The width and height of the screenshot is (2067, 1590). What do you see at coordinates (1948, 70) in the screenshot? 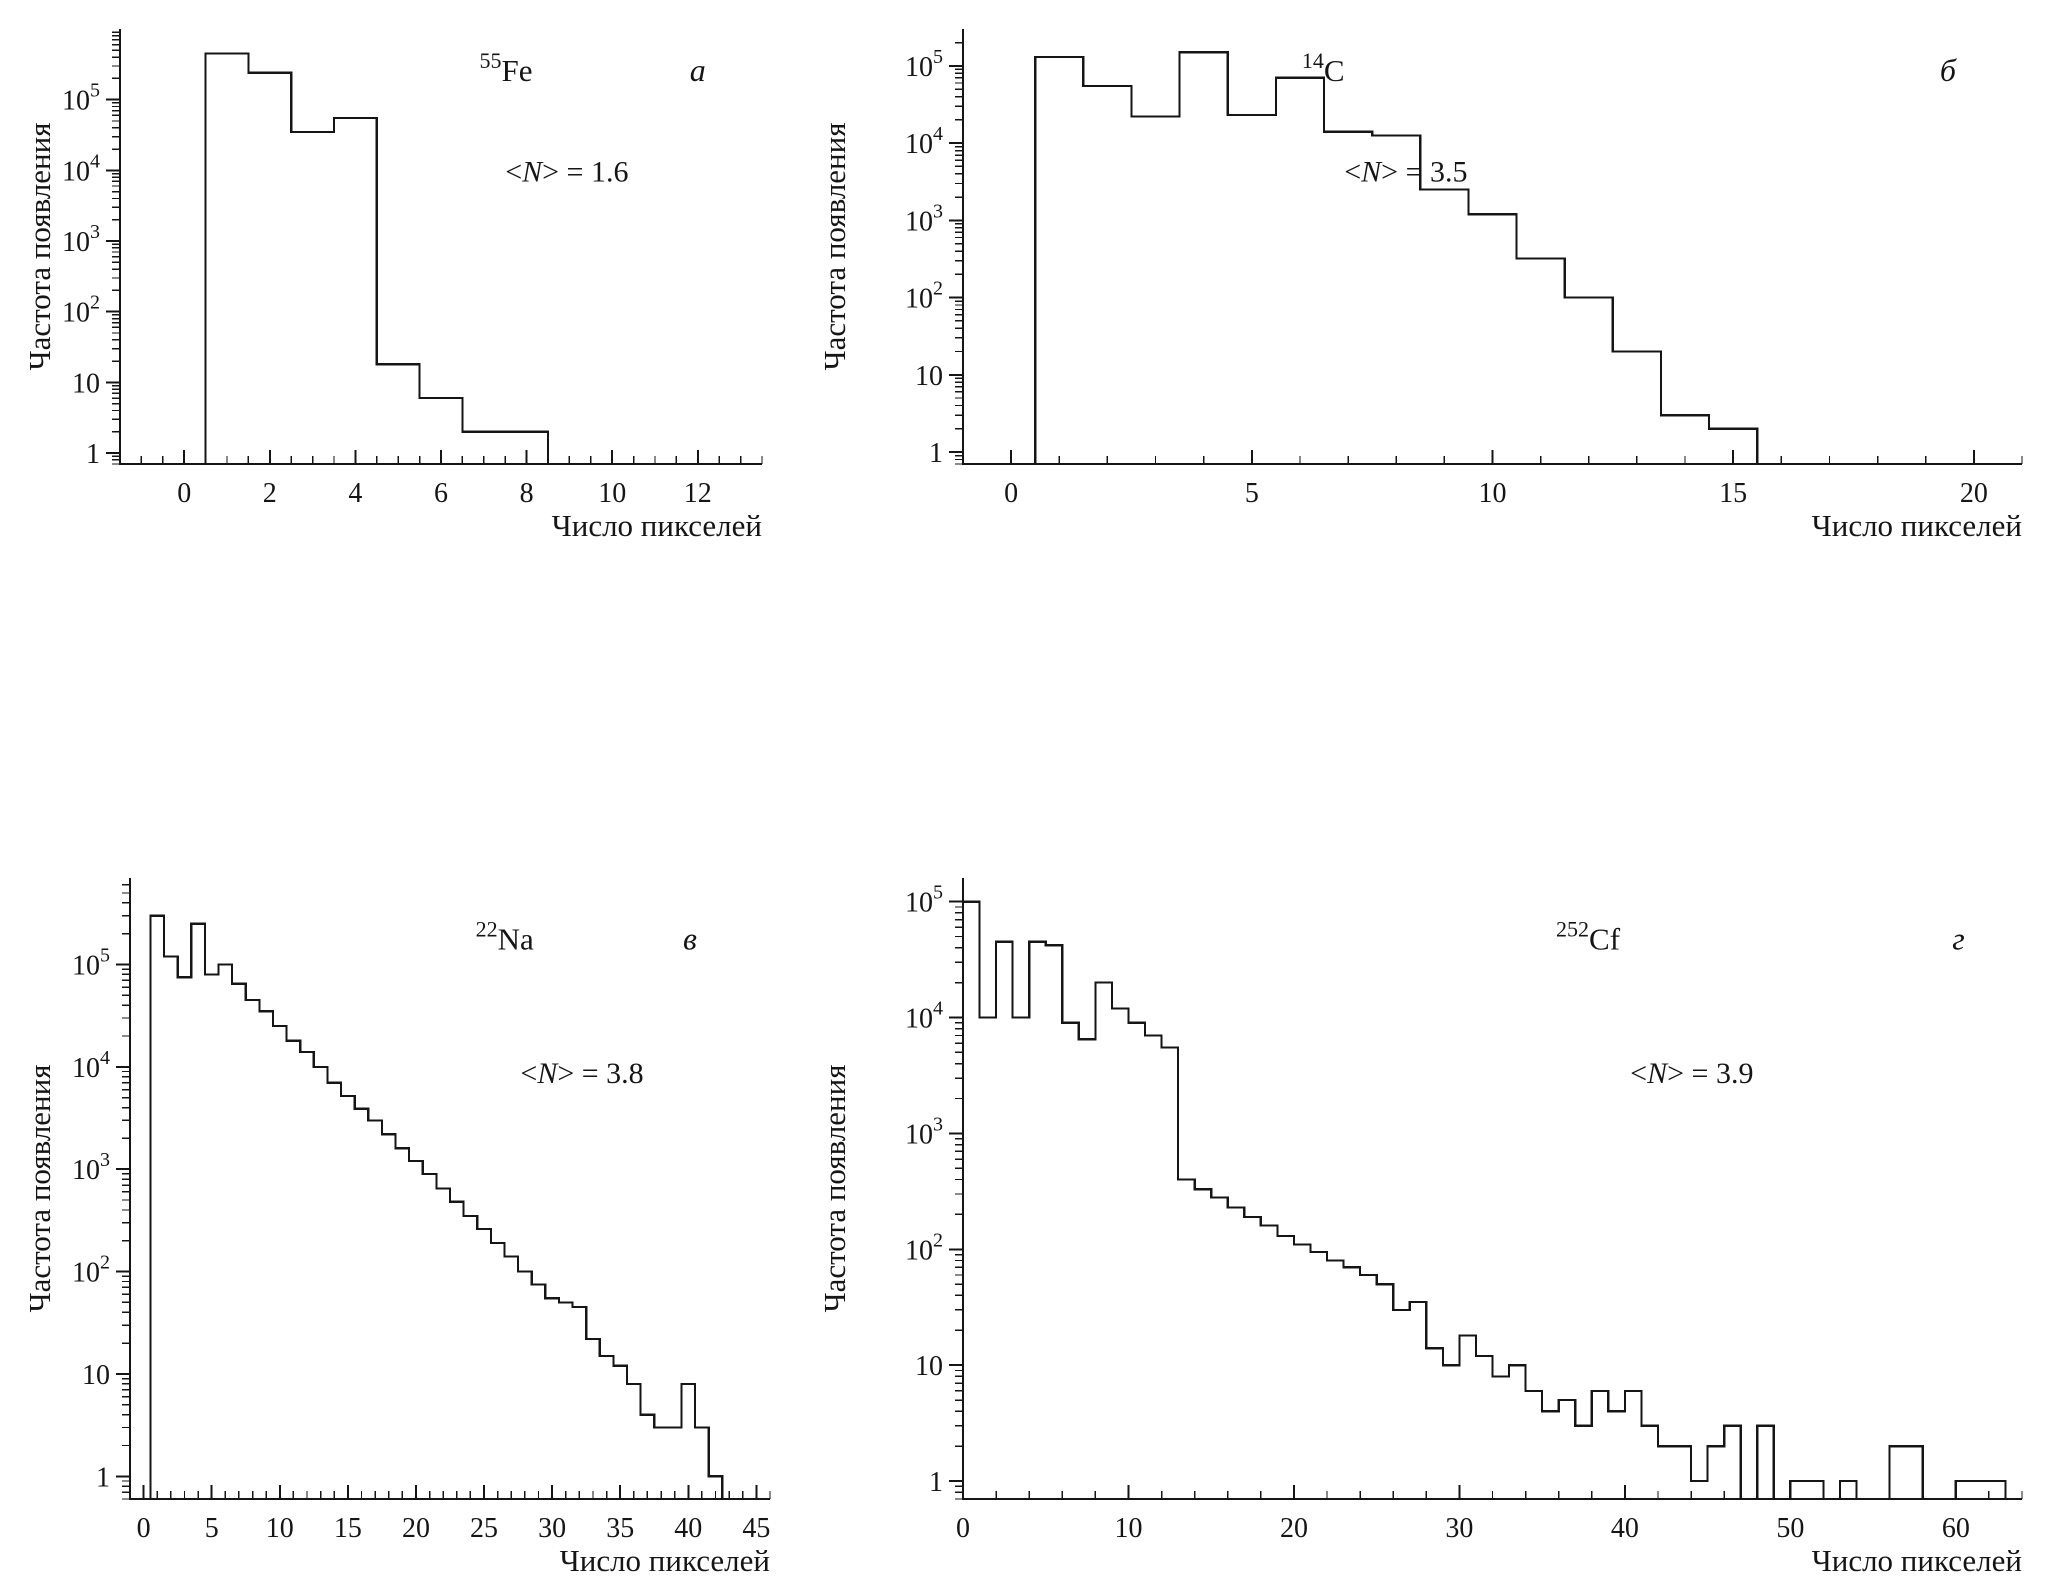
I see `panel-letter: б` at bounding box center [1948, 70].